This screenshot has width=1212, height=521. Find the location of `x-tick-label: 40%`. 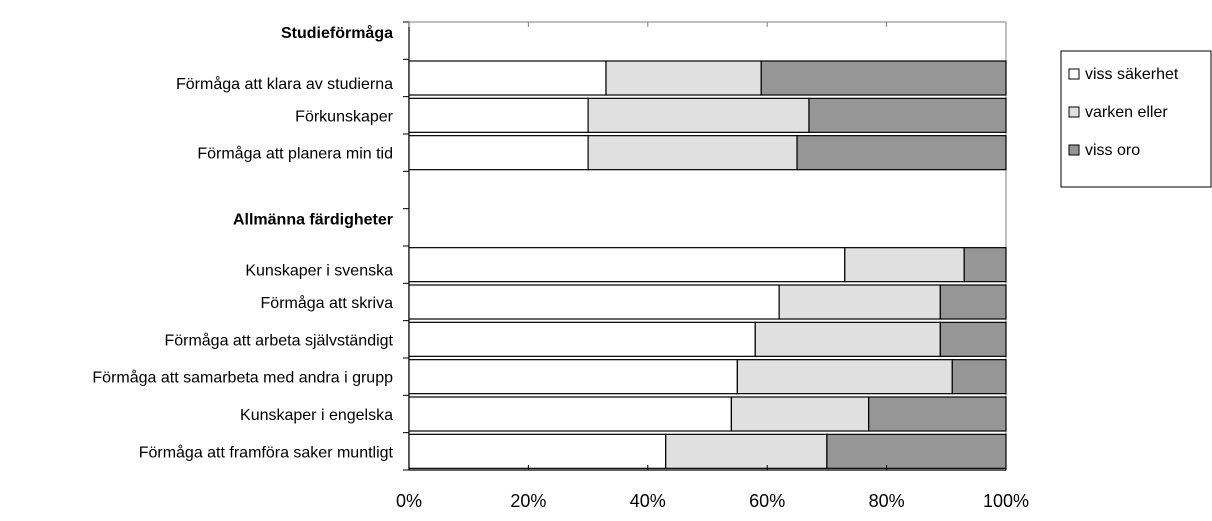

x-tick-label: 40% is located at coordinates (648, 501).